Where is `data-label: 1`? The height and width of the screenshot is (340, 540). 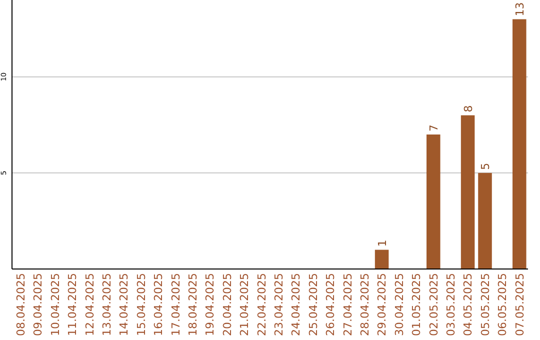 data-label: 1 is located at coordinates (382, 243).